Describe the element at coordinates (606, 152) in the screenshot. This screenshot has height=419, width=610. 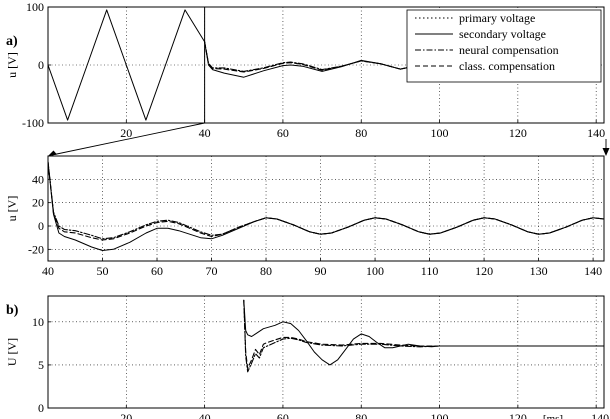
I see `zoom-arrow-head-right` at that location.